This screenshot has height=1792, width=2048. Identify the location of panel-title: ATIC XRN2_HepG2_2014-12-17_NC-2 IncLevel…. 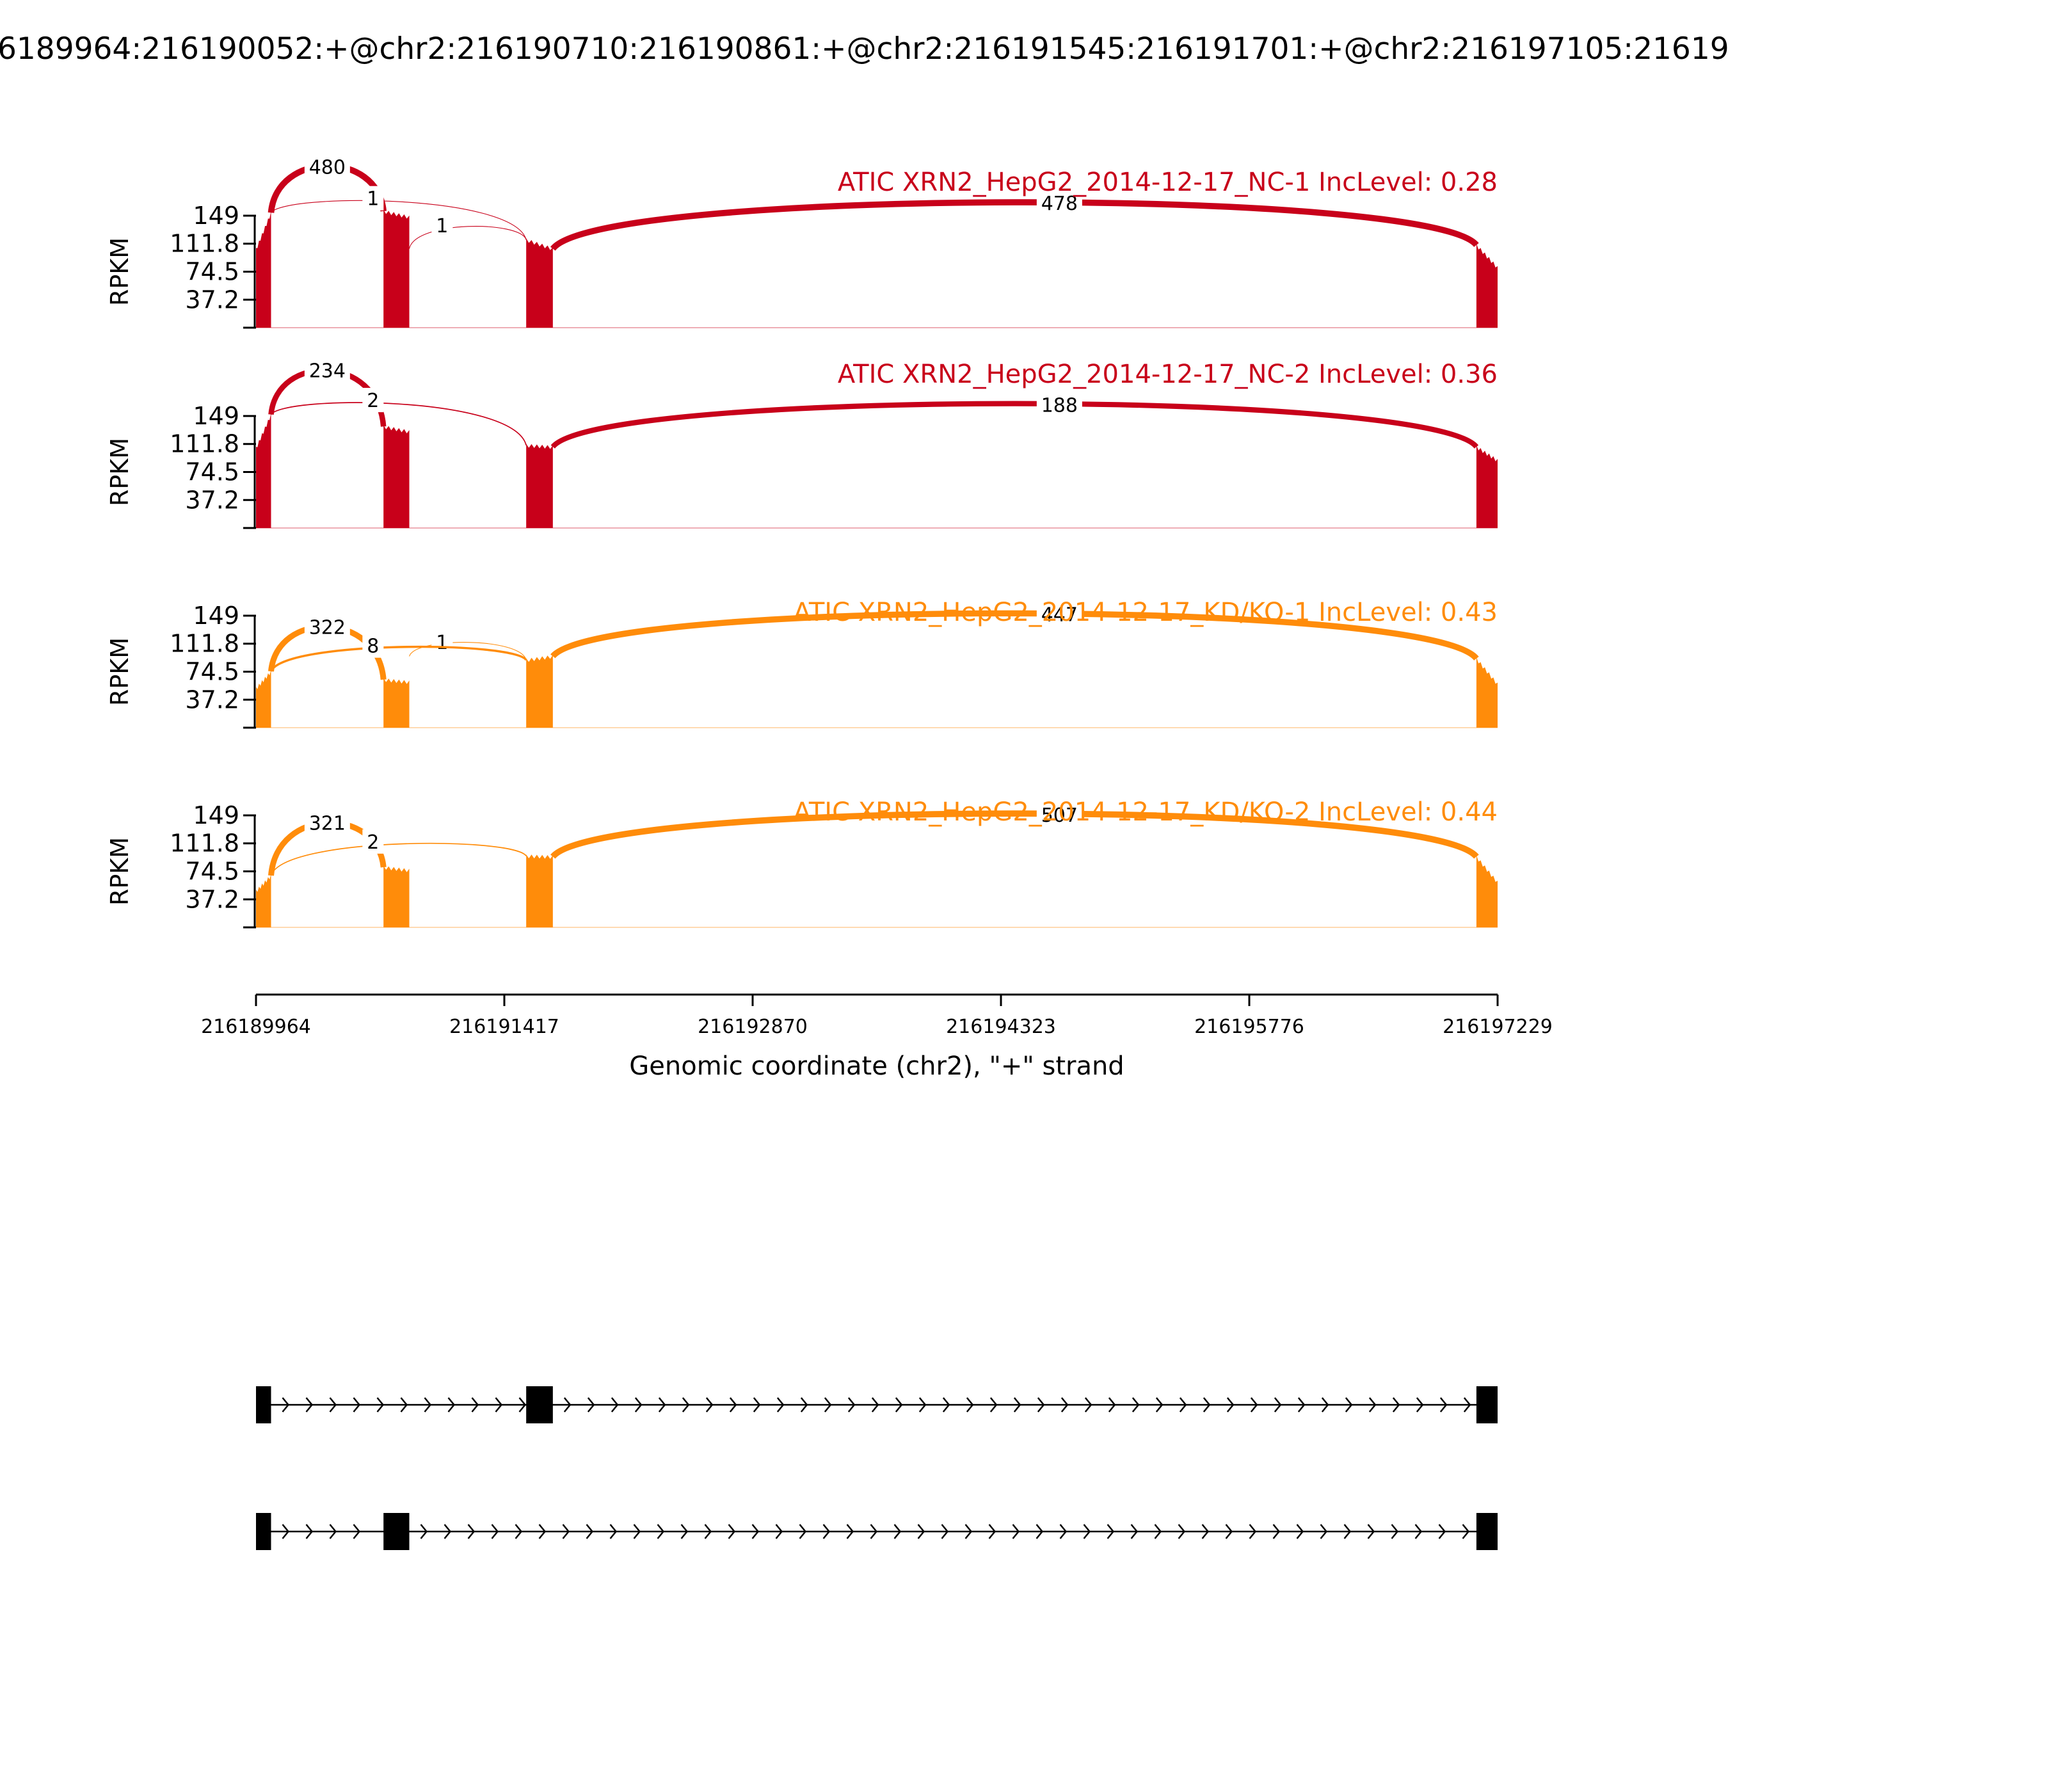
(1168, 374).